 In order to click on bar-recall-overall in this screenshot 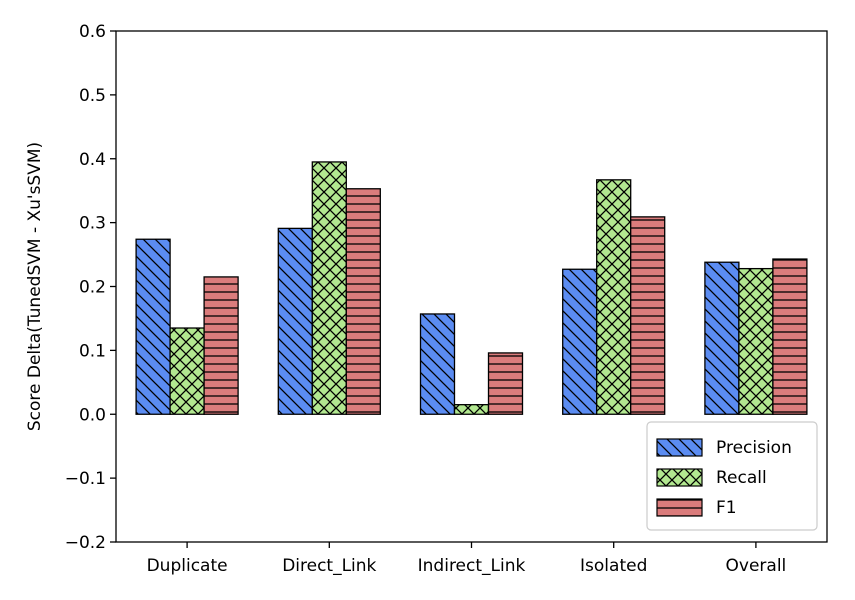, I will do `click(756, 341)`.